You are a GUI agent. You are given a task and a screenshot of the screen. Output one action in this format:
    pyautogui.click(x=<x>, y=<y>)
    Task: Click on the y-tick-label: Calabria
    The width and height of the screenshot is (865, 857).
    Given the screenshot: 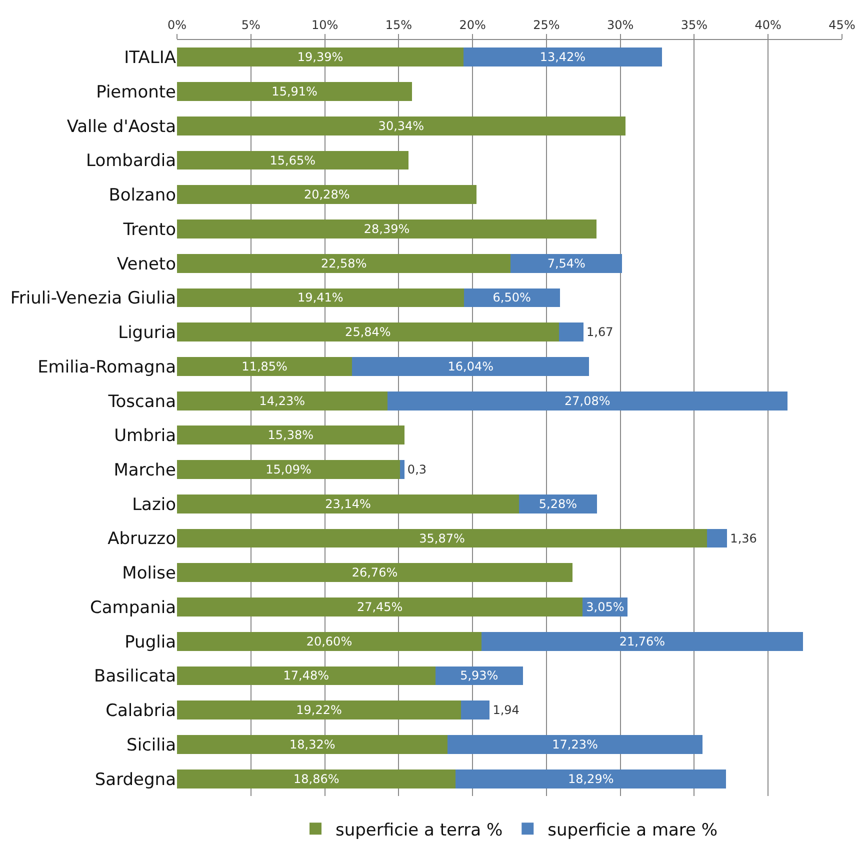 What is the action you would take?
    pyautogui.click(x=141, y=711)
    